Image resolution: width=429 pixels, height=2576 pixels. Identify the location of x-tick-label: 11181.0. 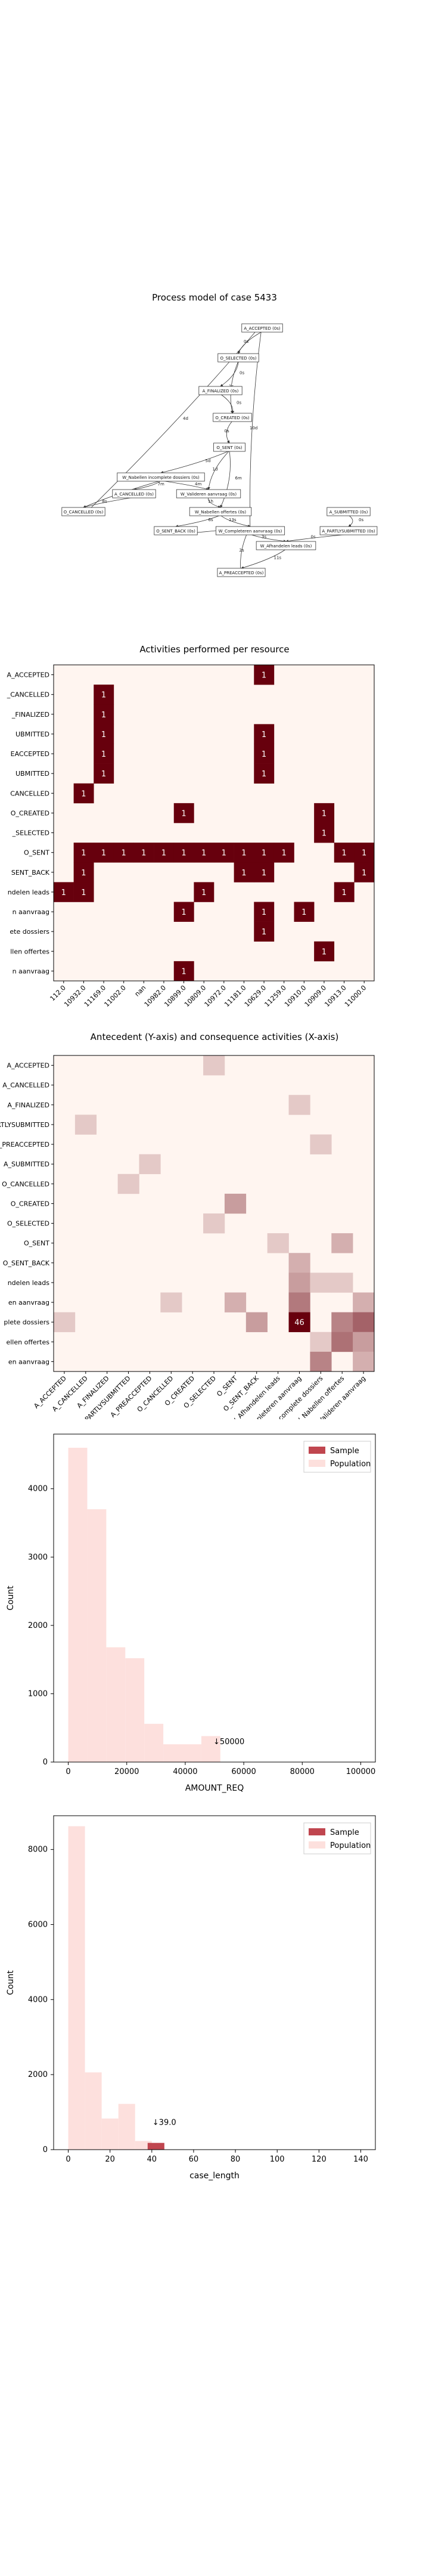
(235, 996).